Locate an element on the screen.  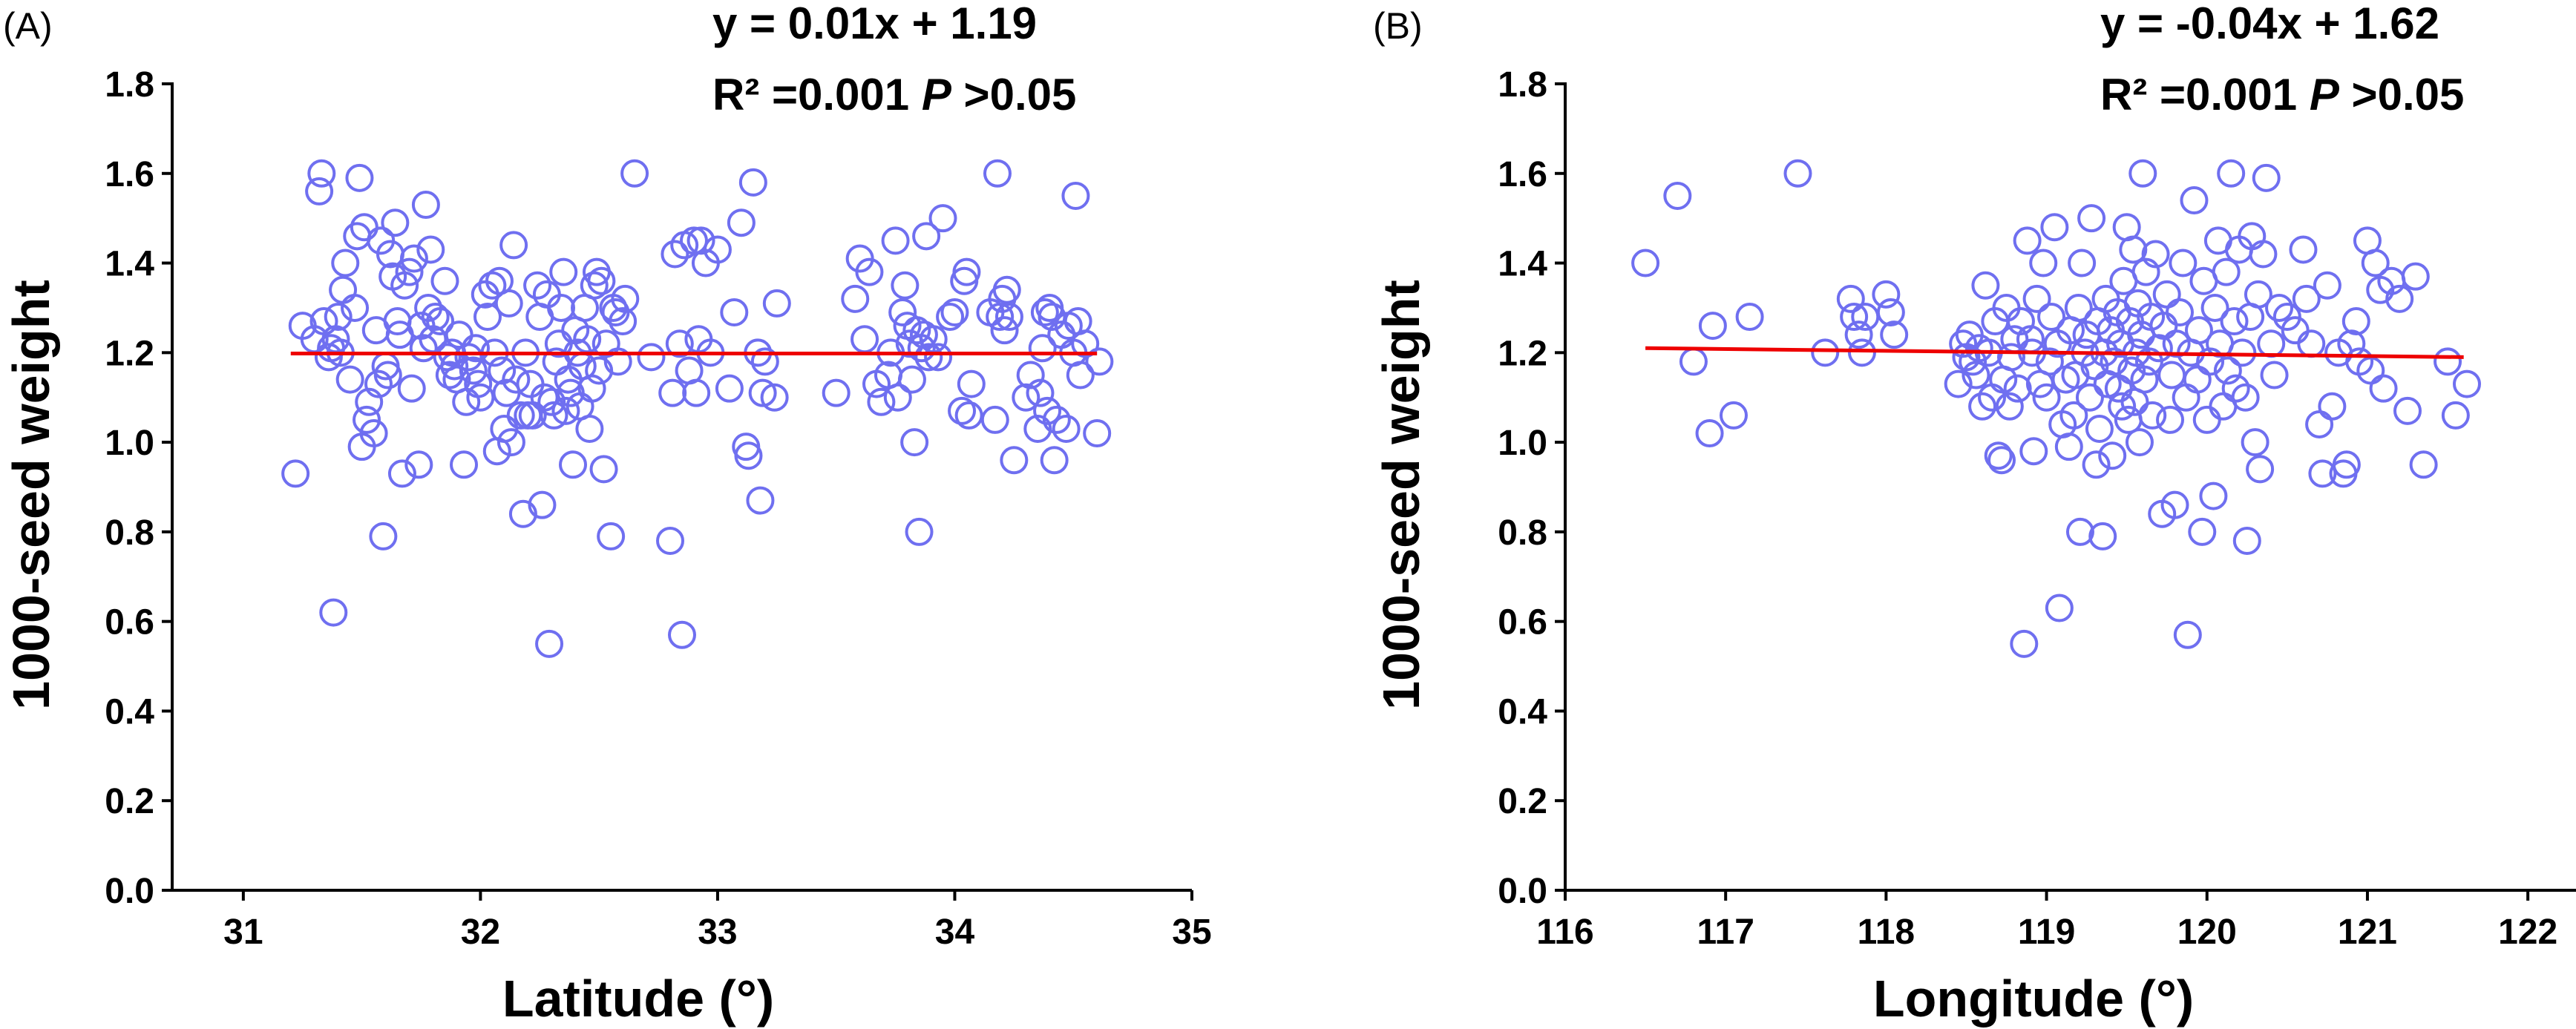
panel-a-p-symbol: P is located at coordinates (937, 94).